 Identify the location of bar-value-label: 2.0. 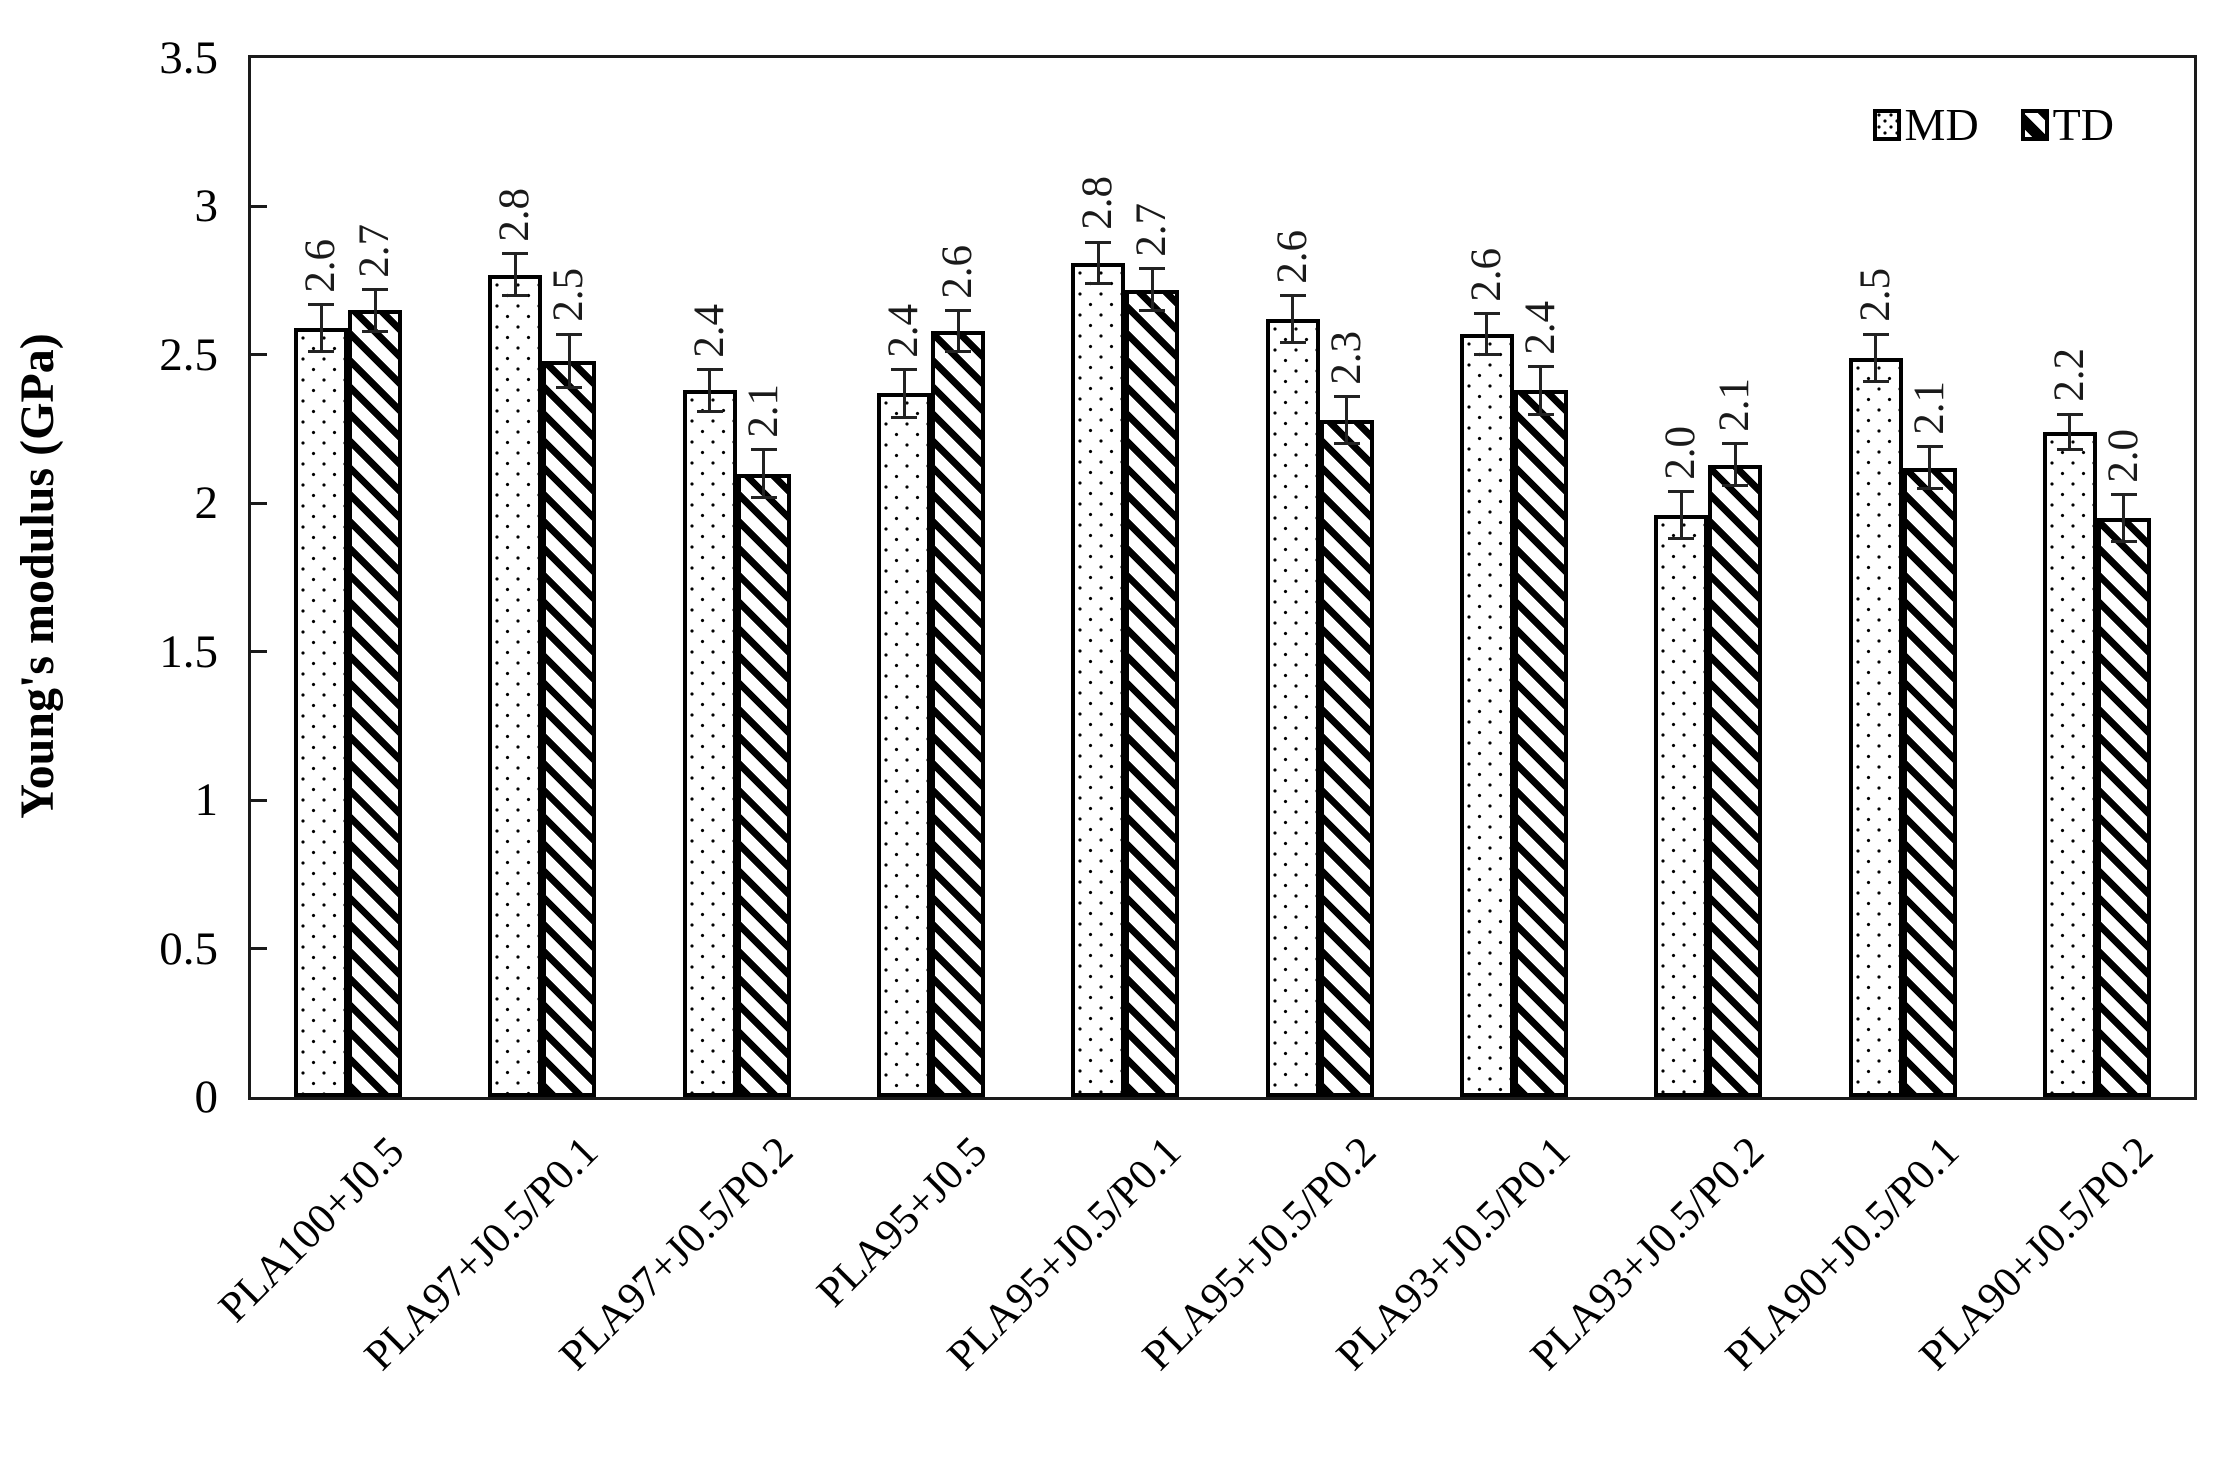
(1681, 452).